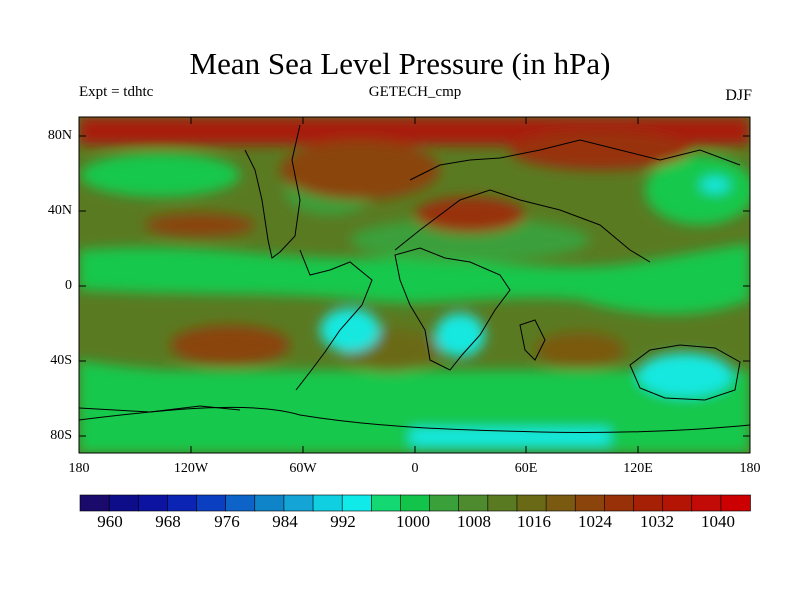 The image size is (800, 600). Describe the element at coordinates (697, 190) in the screenshot. I see `aleutian-low` at that location.